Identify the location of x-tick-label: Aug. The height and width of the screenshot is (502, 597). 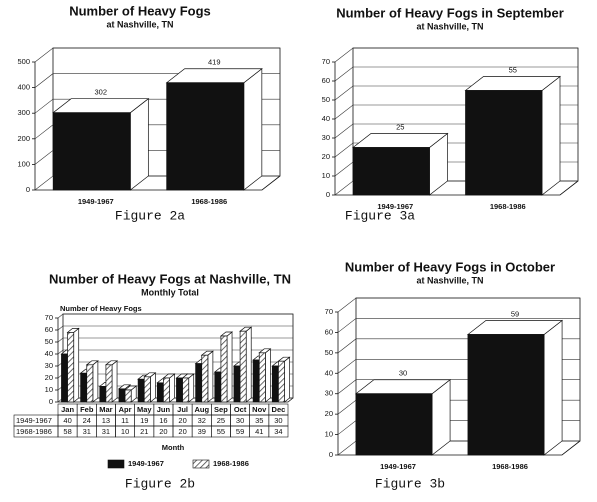
(201, 409).